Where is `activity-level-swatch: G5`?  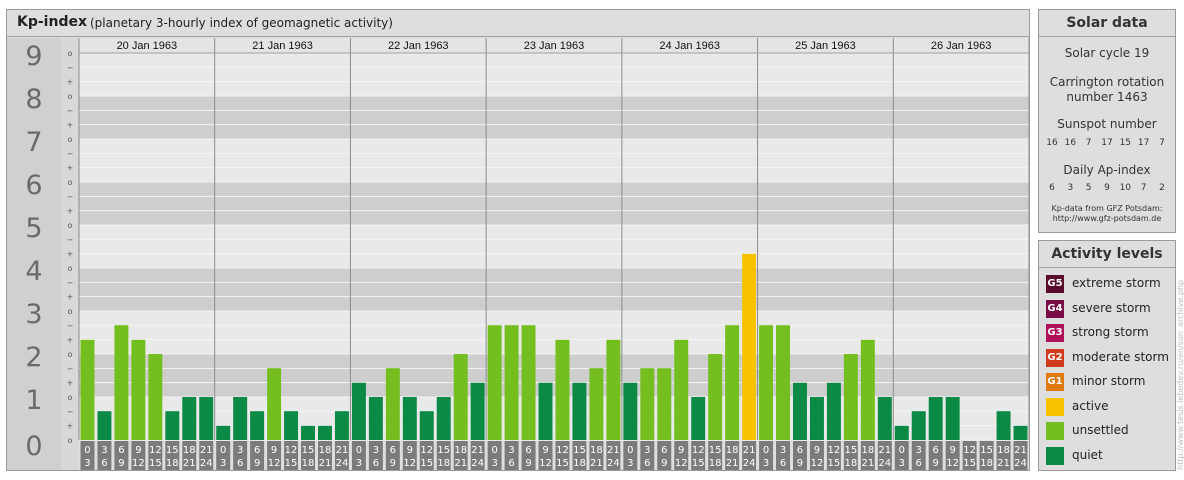 activity-level-swatch: G5 is located at coordinates (1055, 284).